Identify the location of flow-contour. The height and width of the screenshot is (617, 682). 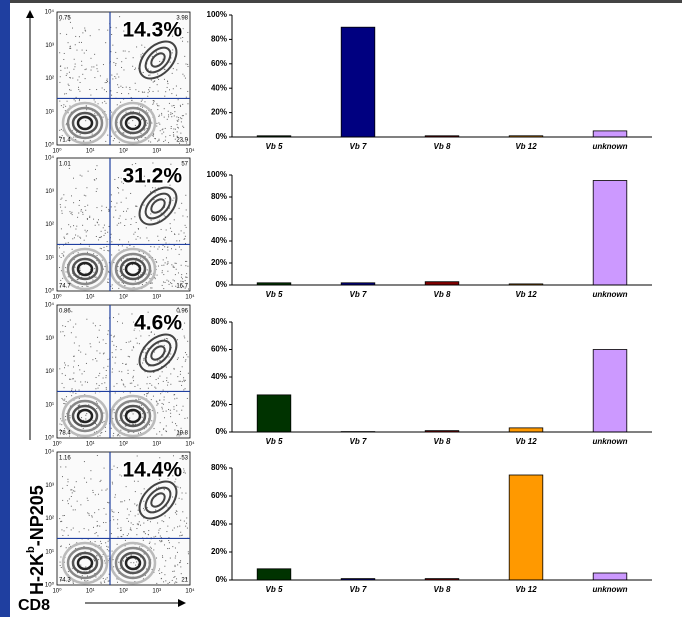
(158, 353).